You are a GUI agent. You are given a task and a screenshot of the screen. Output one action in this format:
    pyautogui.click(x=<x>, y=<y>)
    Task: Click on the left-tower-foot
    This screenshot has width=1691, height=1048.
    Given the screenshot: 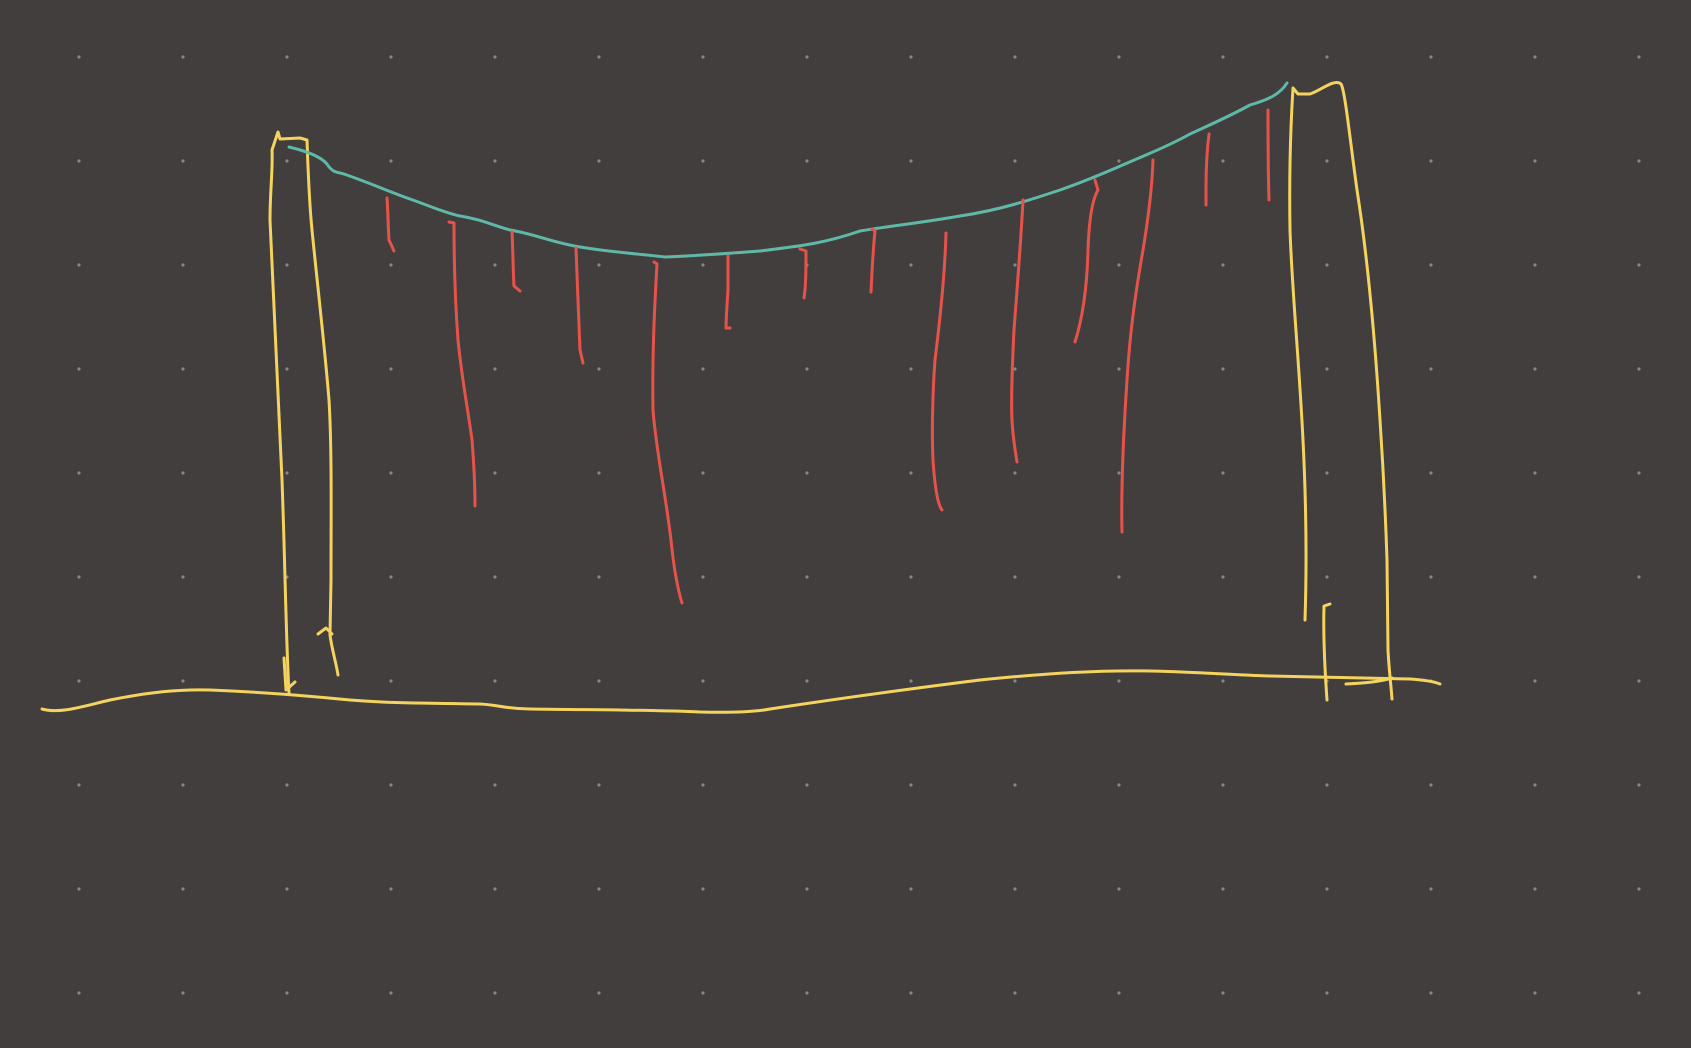 What is the action you would take?
    pyautogui.click(x=289, y=674)
    